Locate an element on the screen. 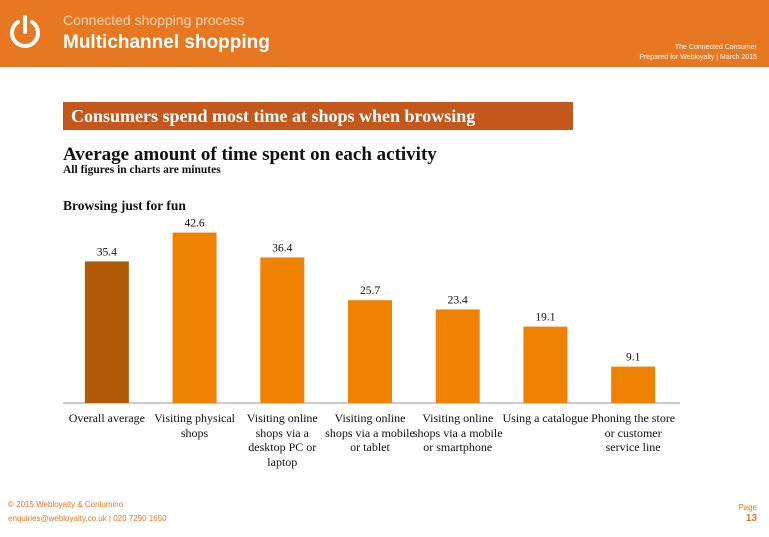 This screenshot has width=769, height=537. value-label: 42.6 is located at coordinates (195, 224).